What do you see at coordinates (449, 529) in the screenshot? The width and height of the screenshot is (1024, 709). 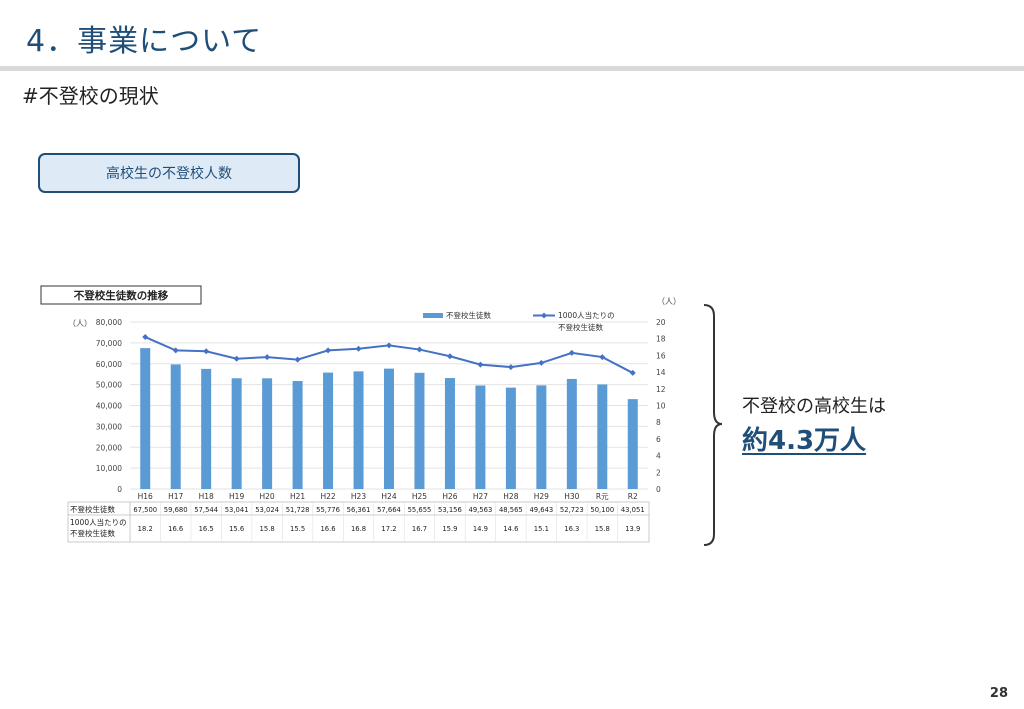 I see `table-cell-rate: 15.9` at bounding box center [449, 529].